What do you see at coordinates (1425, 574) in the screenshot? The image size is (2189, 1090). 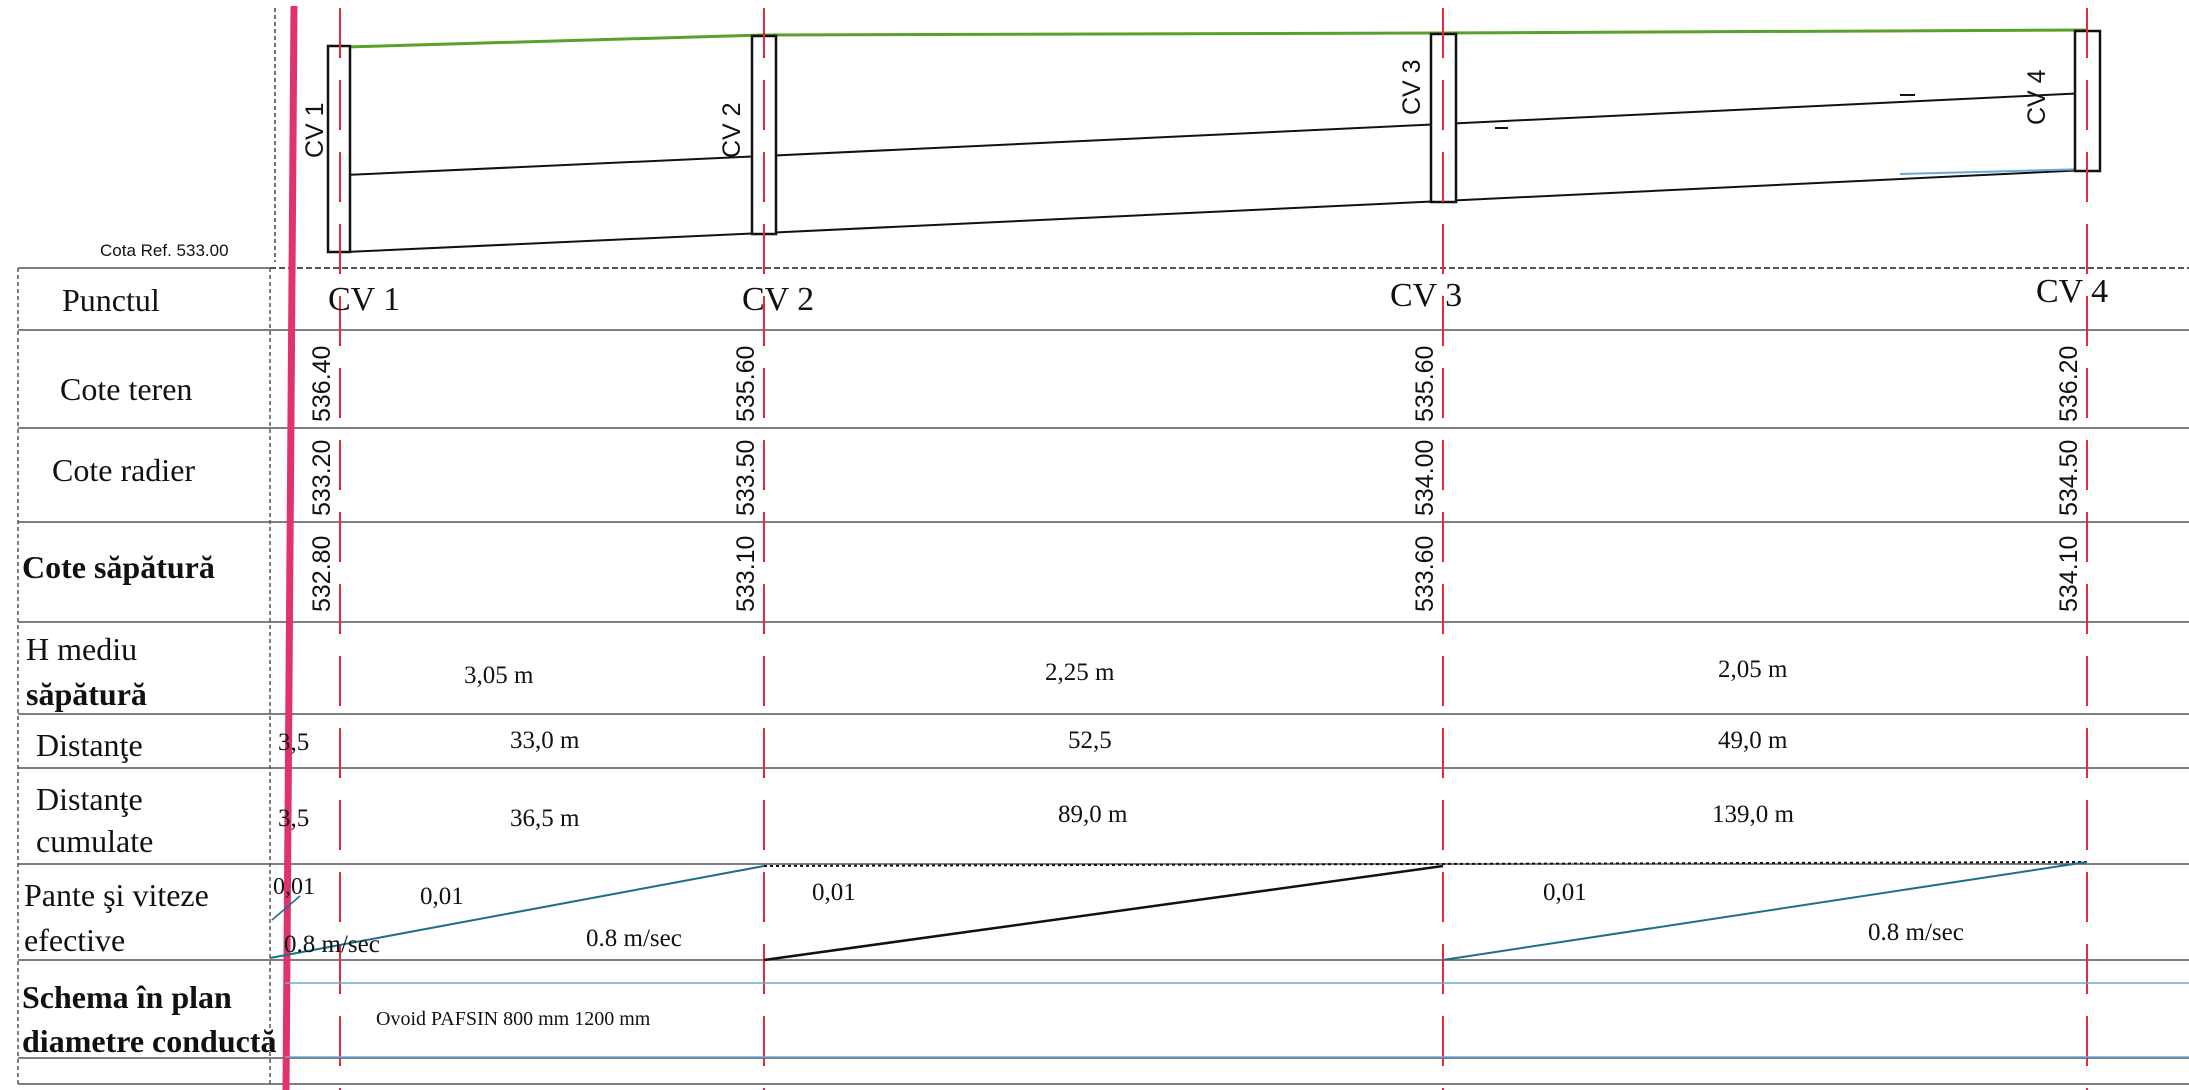 I see `cote-sapatura-cv3: 533.60` at bounding box center [1425, 574].